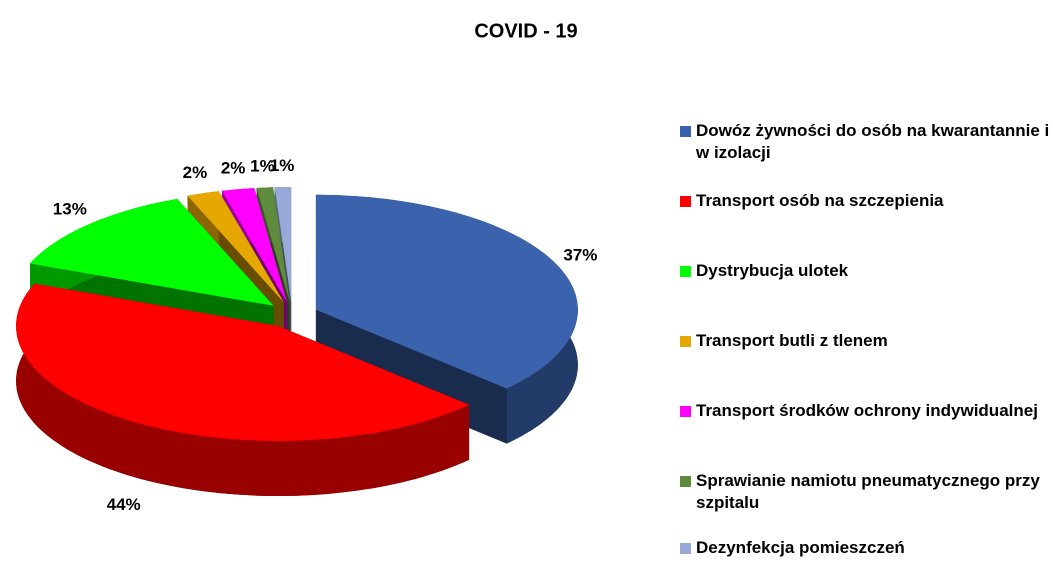 This screenshot has width=1053, height=563. What do you see at coordinates (525, 31) in the screenshot?
I see `chart-title: COVID - 19` at bounding box center [525, 31].